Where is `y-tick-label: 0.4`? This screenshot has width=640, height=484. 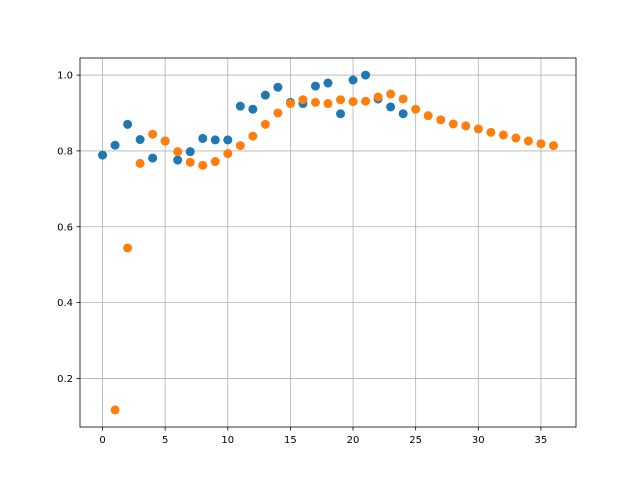 y-tick-label: 0.4 is located at coordinates (65, 303).